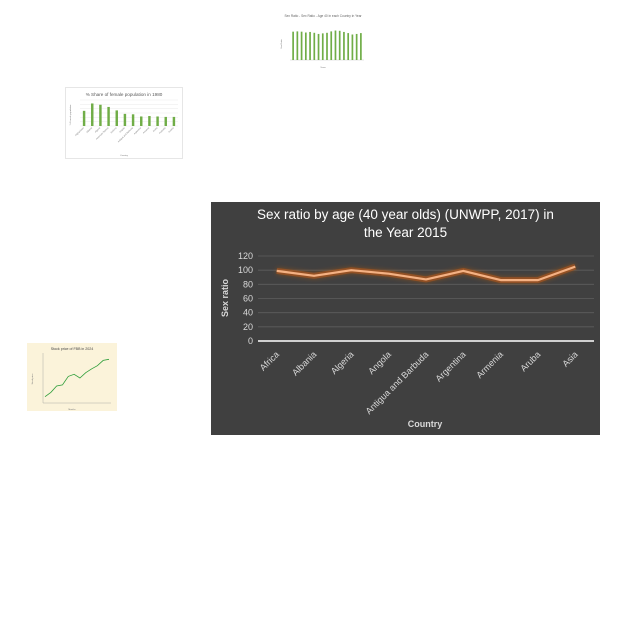  I want to click on main-chart-gridlines, so click(426, 298).